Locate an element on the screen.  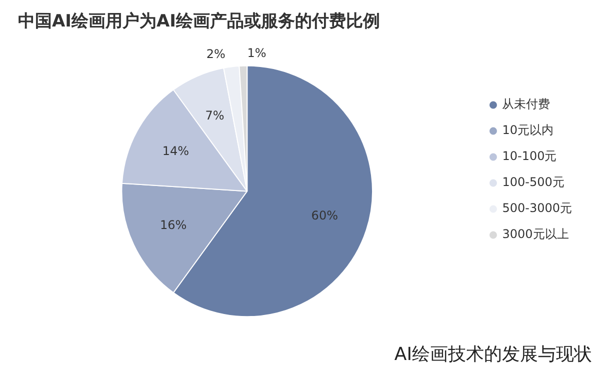
data-label: 1% is located at coordinates (256, 53).